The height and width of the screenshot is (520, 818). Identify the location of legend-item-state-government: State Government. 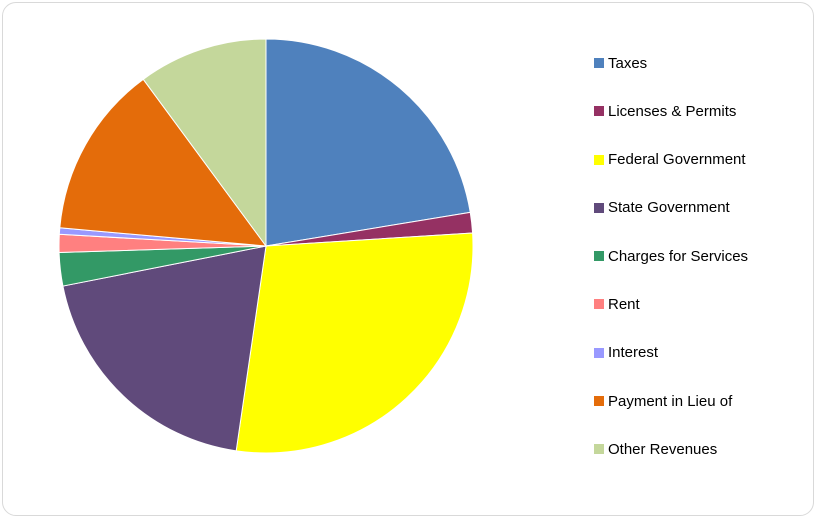
(671, 208).